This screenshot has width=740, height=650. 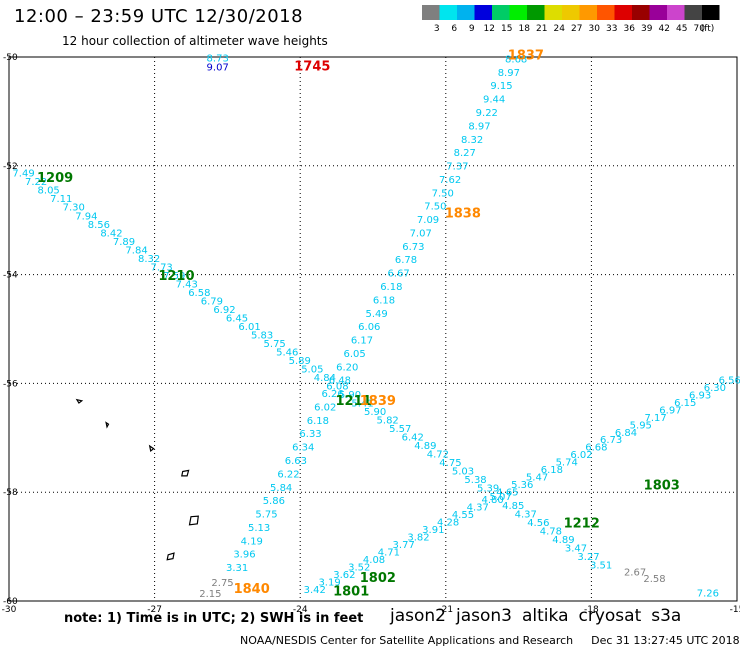 I want to click on wave-height-value: 6.92, so click(x=224, y=310).